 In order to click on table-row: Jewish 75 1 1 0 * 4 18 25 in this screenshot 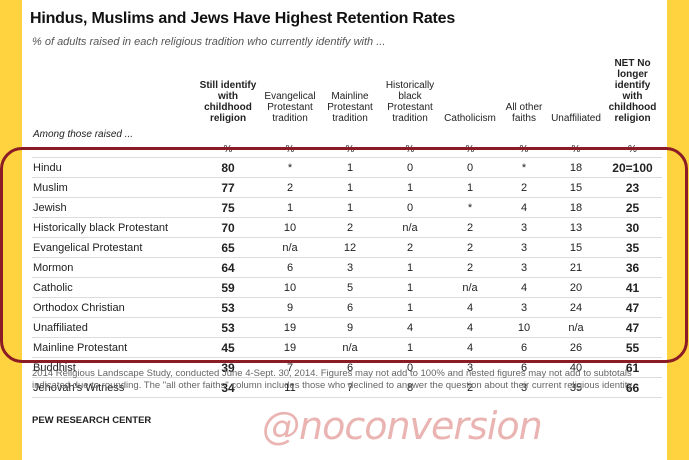, I will do `click(347, 207)`.